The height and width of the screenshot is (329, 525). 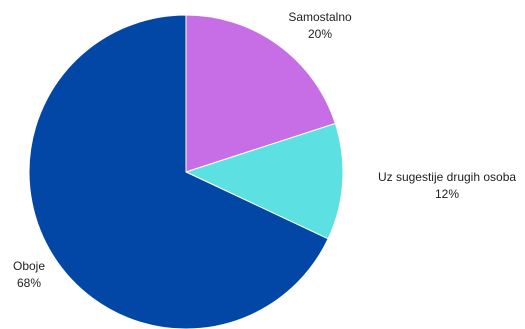 What do you see at coordinates (264, 181) in the screenshot?
I see `pie-slice-uz-sugestije-drugih-osoba` at bounding box center [264, 181].